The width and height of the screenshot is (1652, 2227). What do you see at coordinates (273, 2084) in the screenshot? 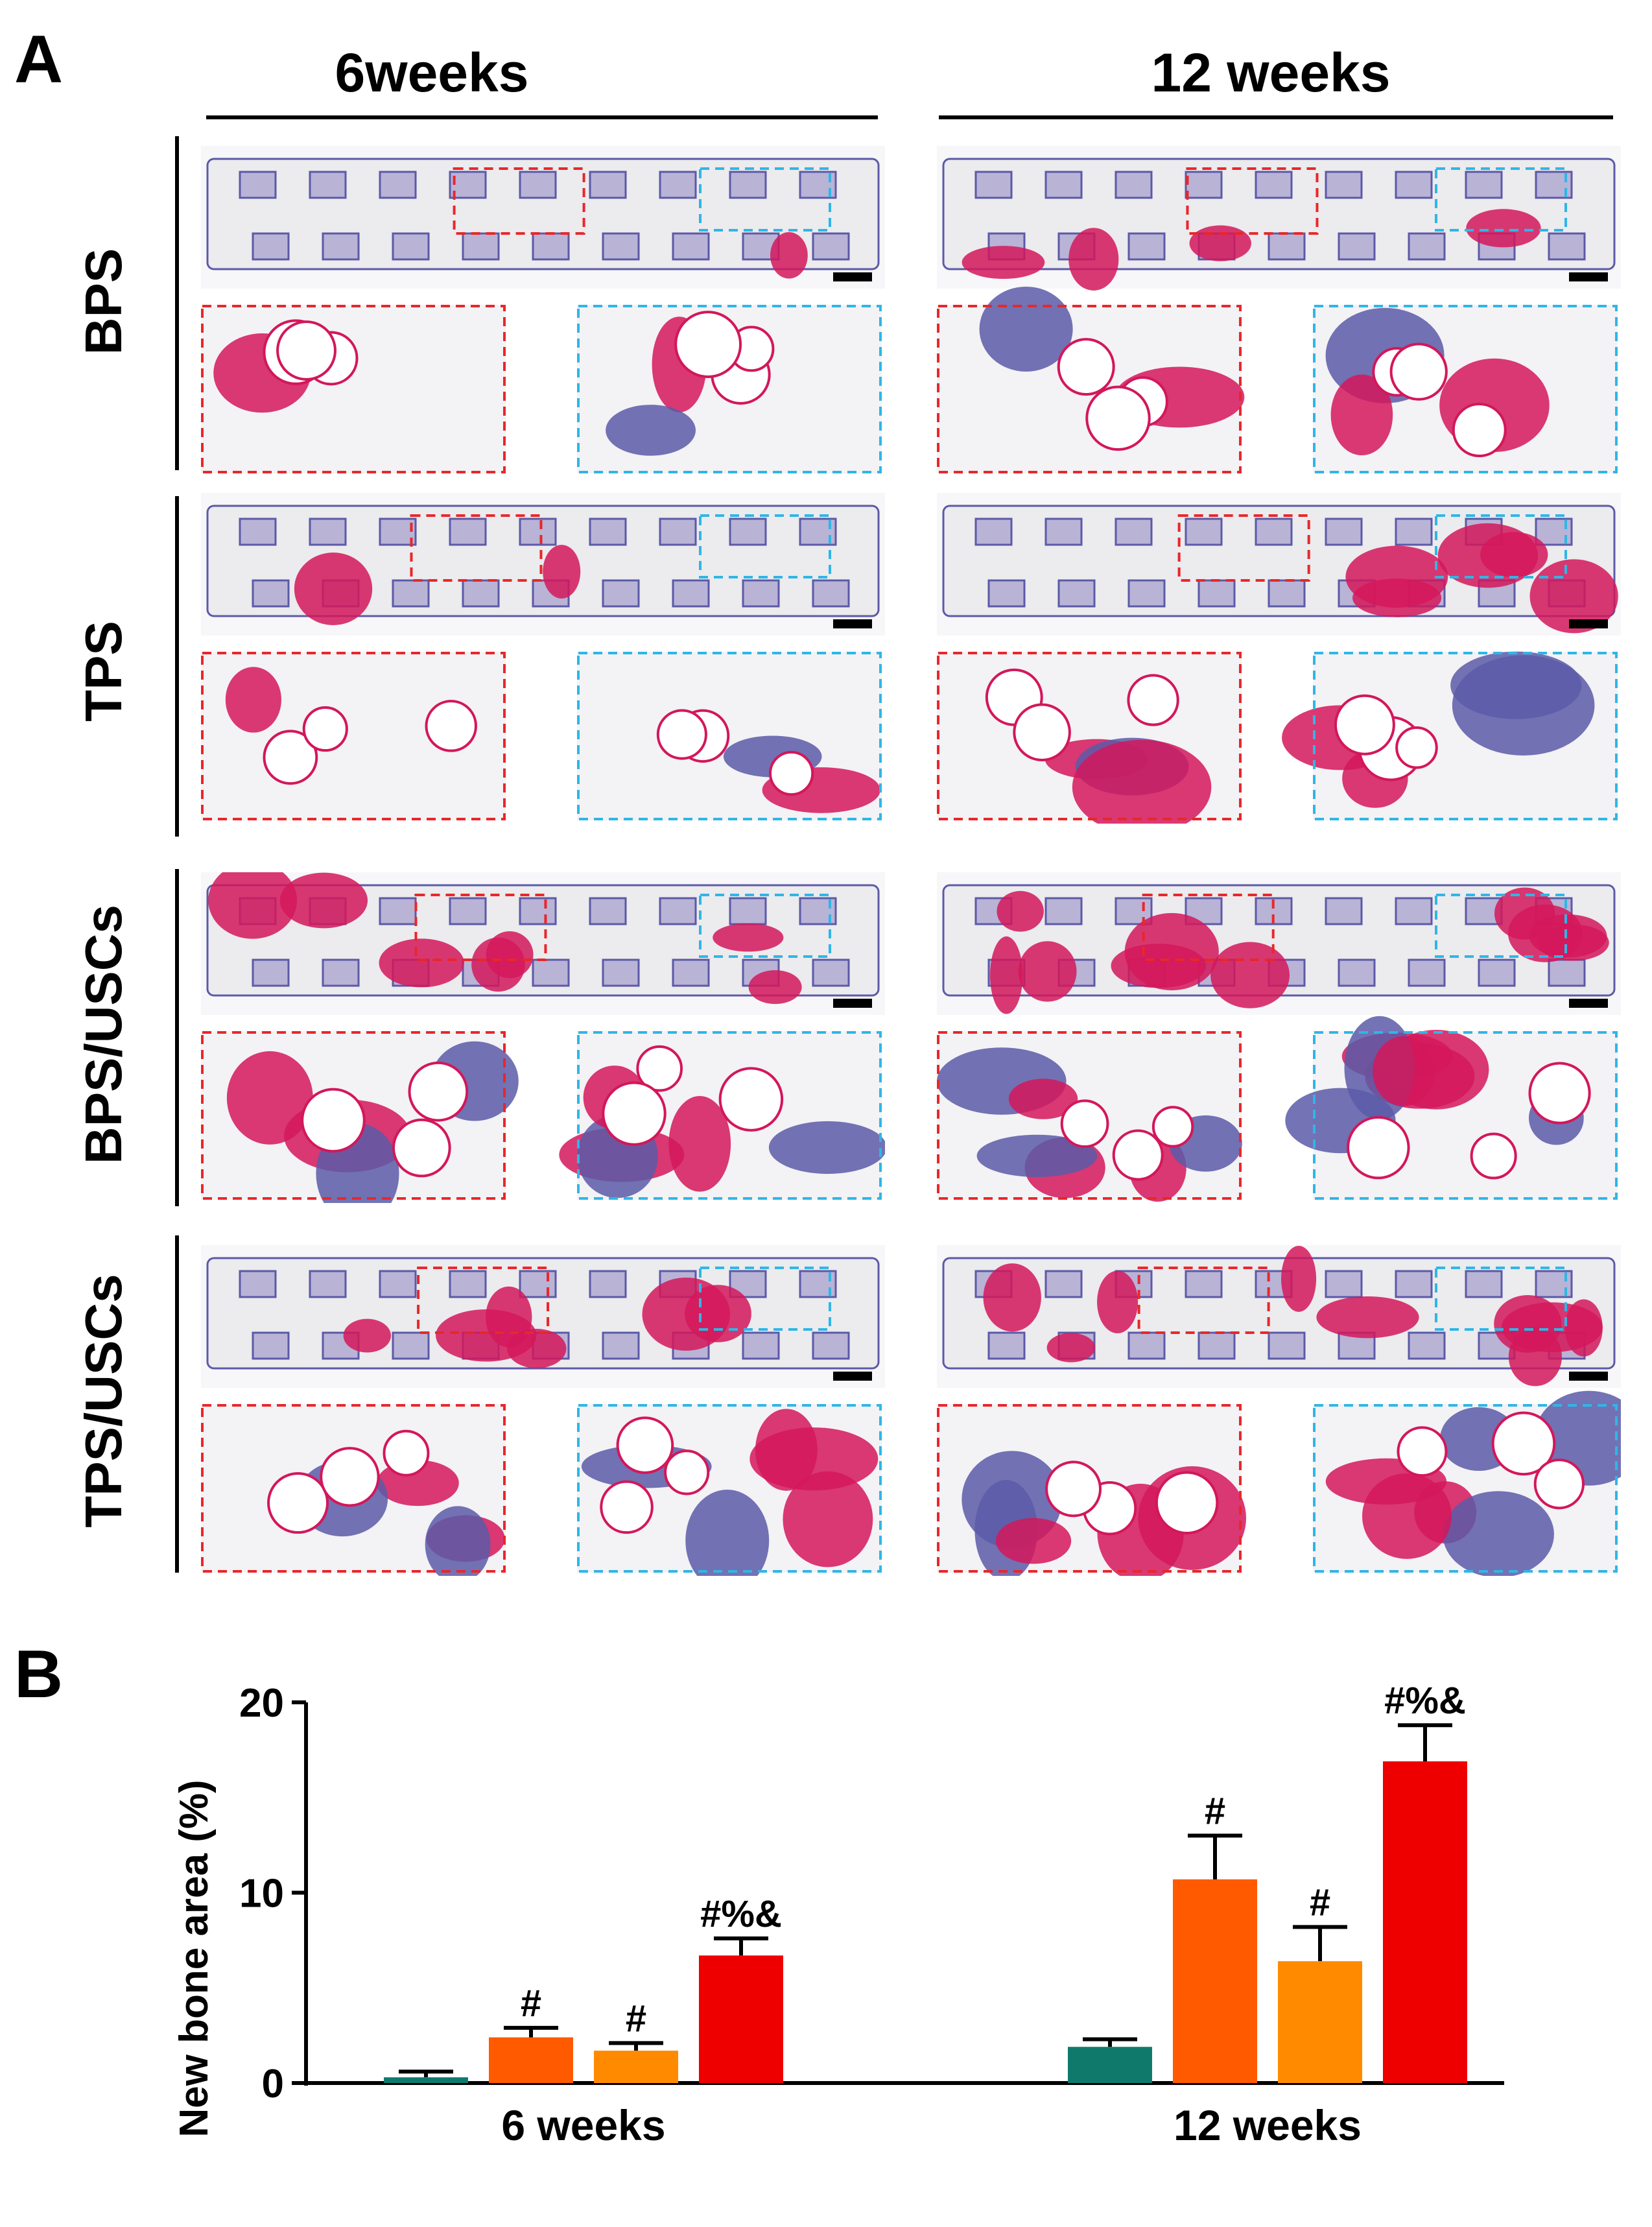
I see `y-tick-label: 0` at bounding box center [273, 2084].